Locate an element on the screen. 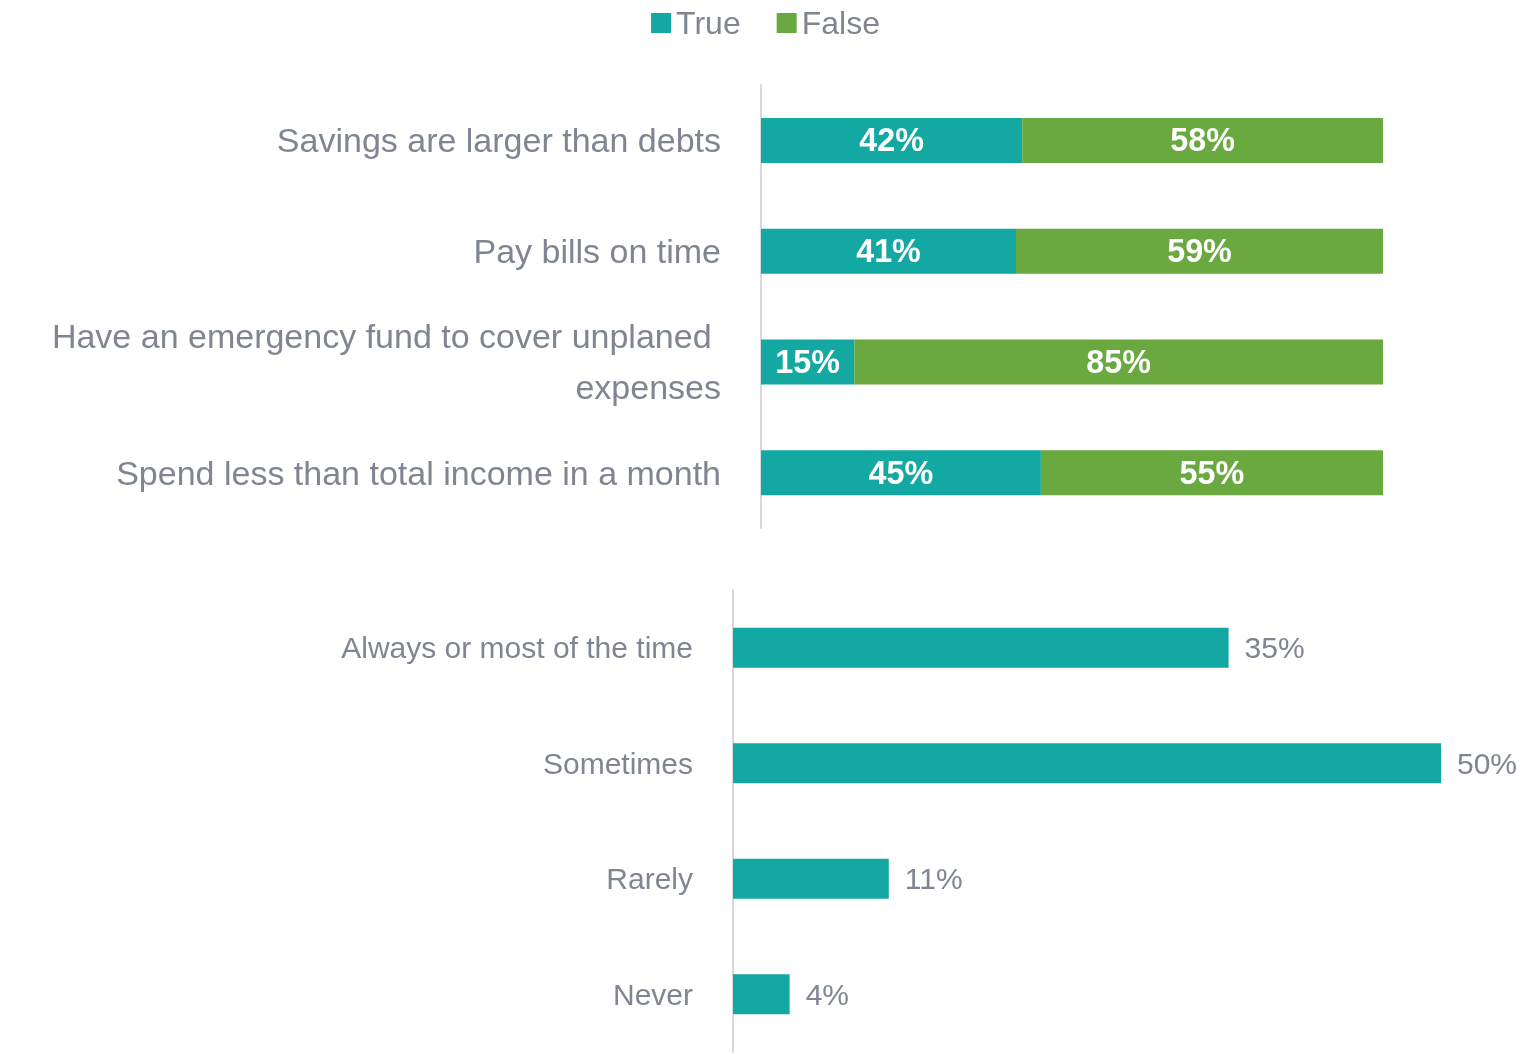  data-label: 41% is located at coordinates (888, 251).